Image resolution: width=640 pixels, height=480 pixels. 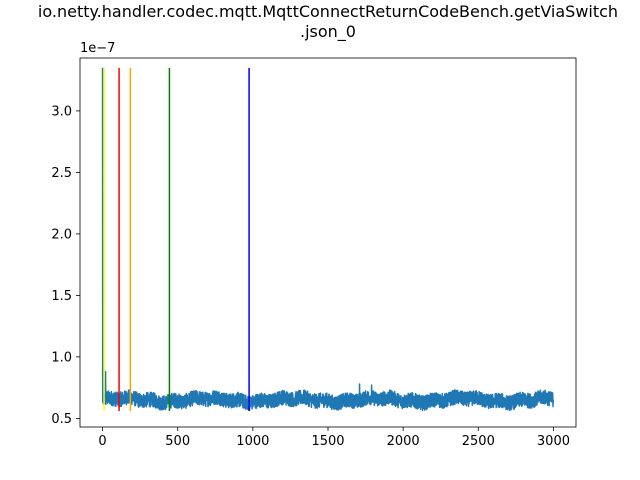 What do you see at coordinates (61, 357) in the screenshot?
I see `y-tick-label: 1.0` at bounding box center [61, 357].